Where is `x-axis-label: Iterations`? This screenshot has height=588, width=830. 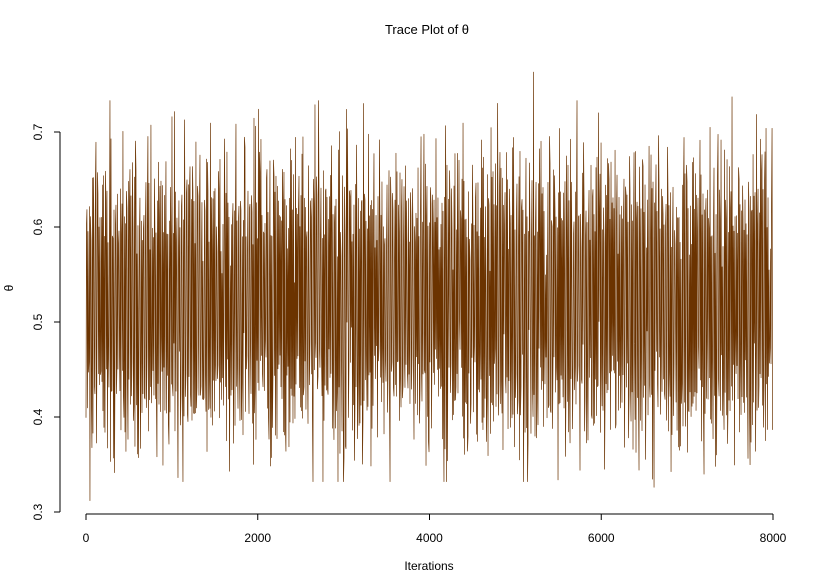 x-axis-label: Iterations is located at coordinates (428, 566).